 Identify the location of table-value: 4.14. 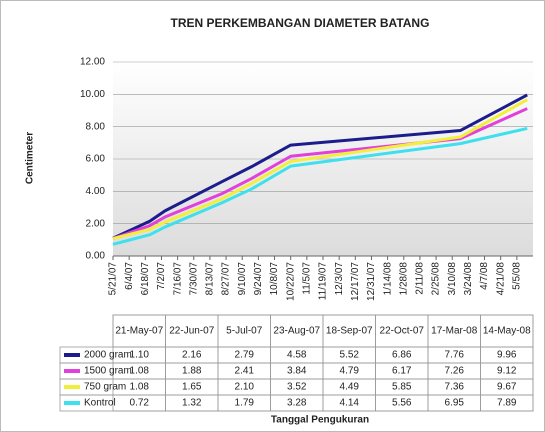
(350, 403).